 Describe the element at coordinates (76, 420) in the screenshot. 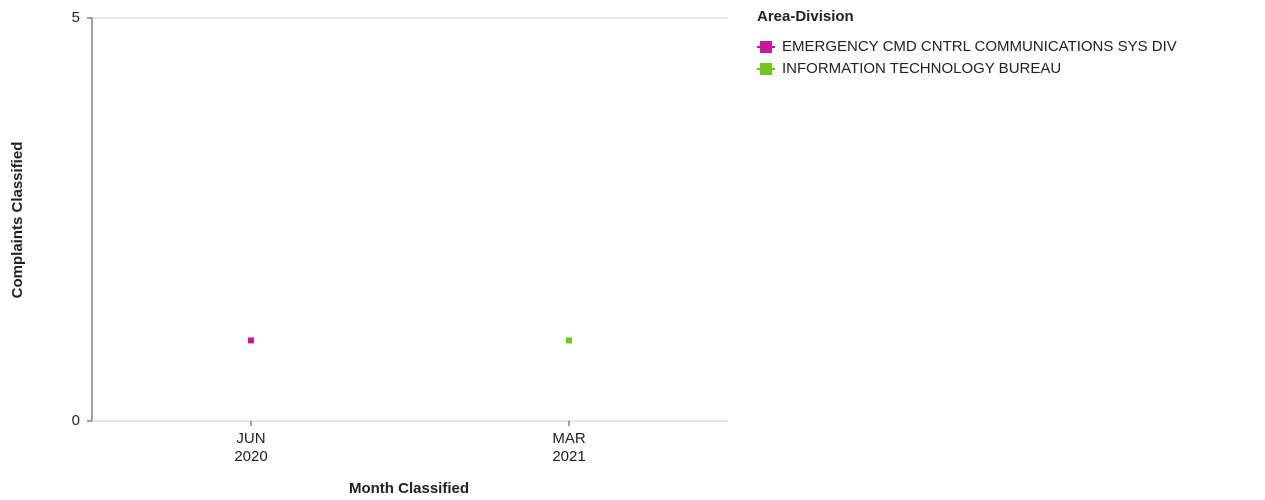

I see `y-tick-label: 0` at that location.